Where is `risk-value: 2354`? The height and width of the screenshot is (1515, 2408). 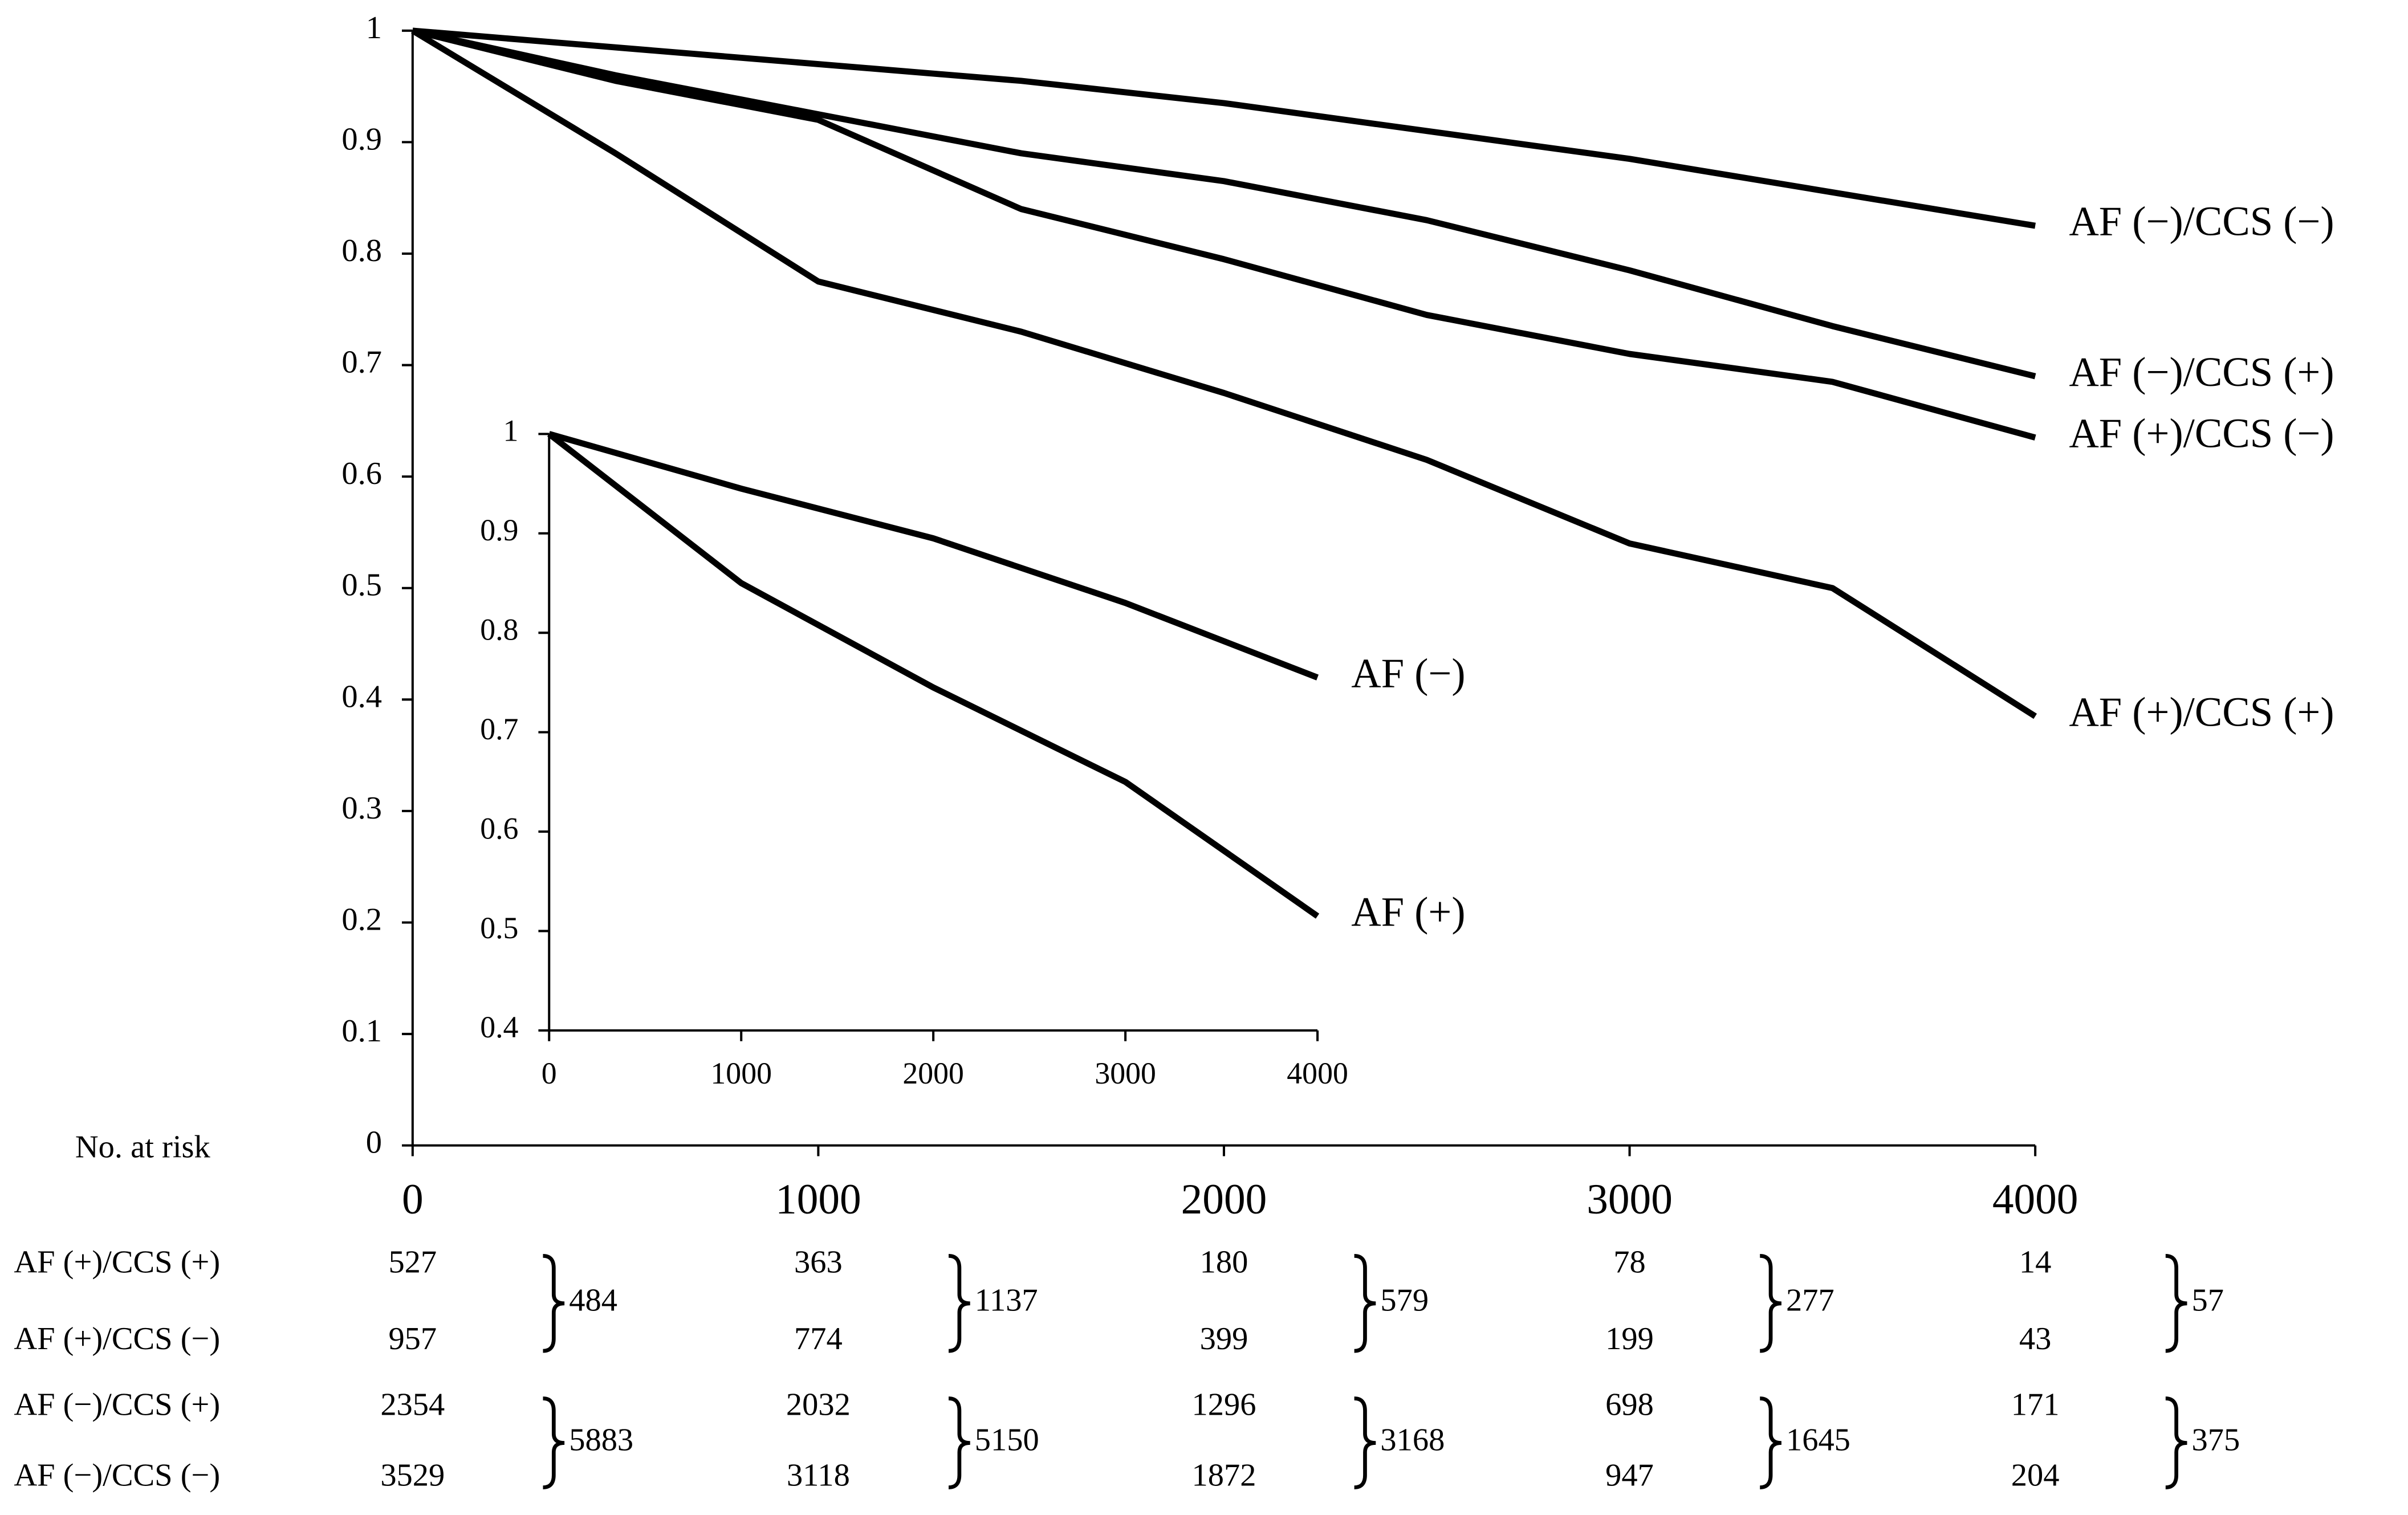 risk-value: 2354 is located at coordinates (412, 1405).